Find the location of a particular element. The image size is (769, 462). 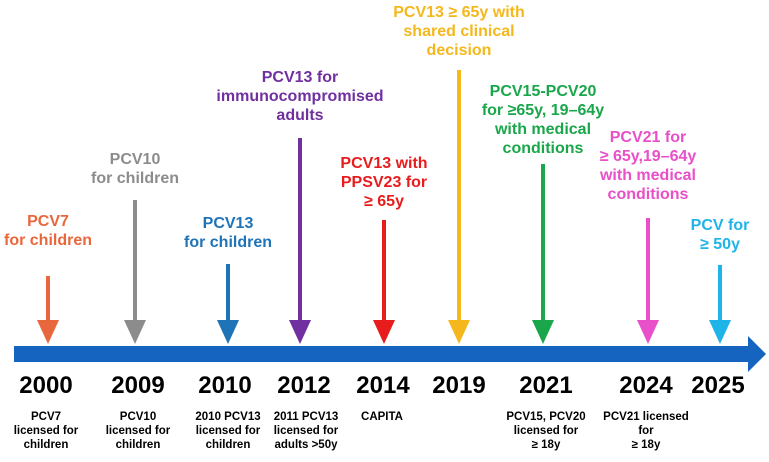

event-arrow-shaft-2025 is located at coordinates (720, 292).